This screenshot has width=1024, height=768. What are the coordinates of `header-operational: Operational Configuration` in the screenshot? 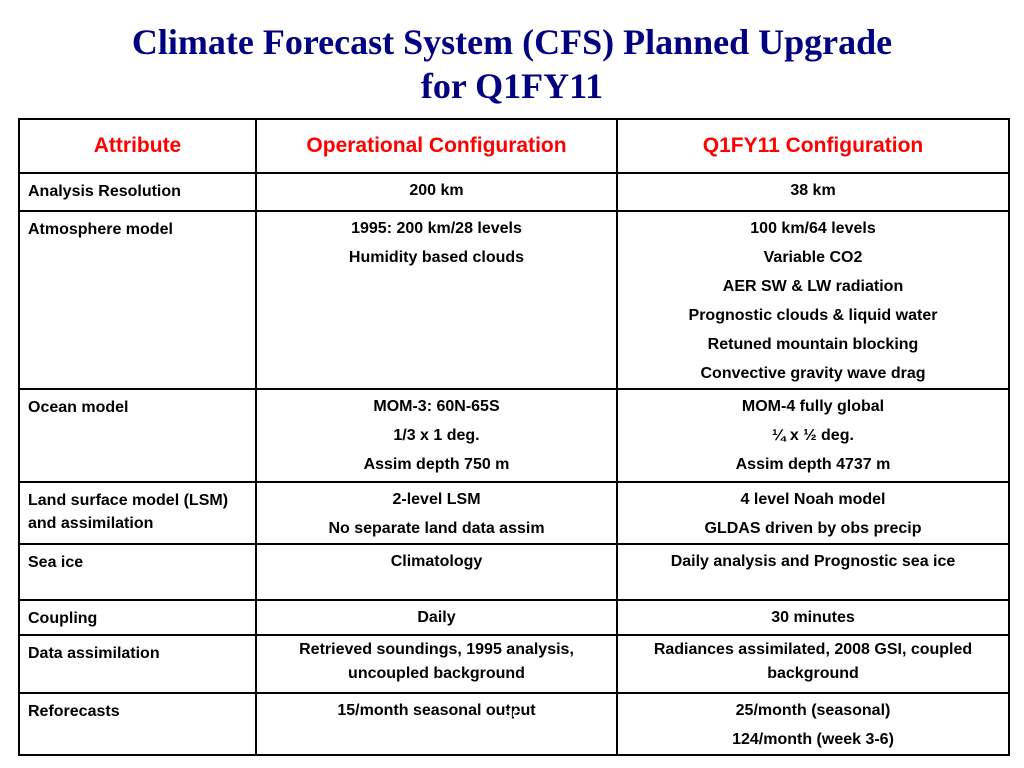 It's located at (436, 146).